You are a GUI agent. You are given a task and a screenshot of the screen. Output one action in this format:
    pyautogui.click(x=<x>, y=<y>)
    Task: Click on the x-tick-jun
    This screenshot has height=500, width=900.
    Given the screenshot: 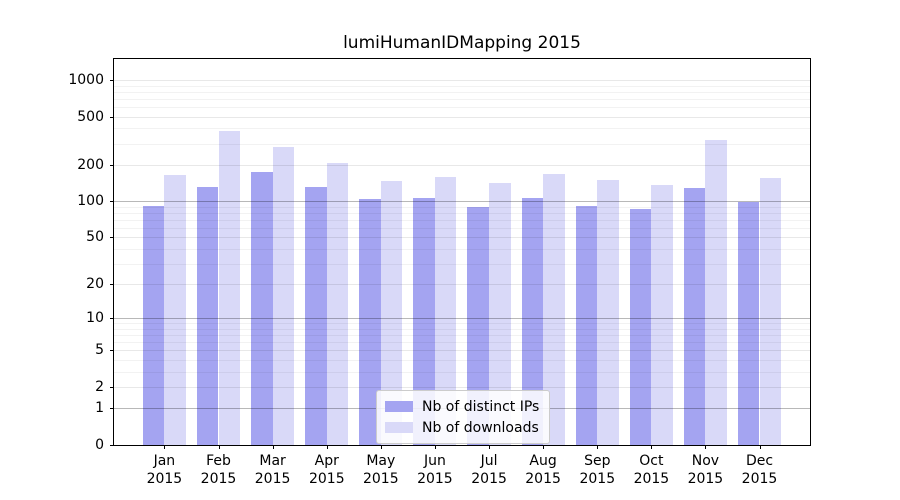 What is the action you would take?
    pyautogui.click(x=435, y=447)
    